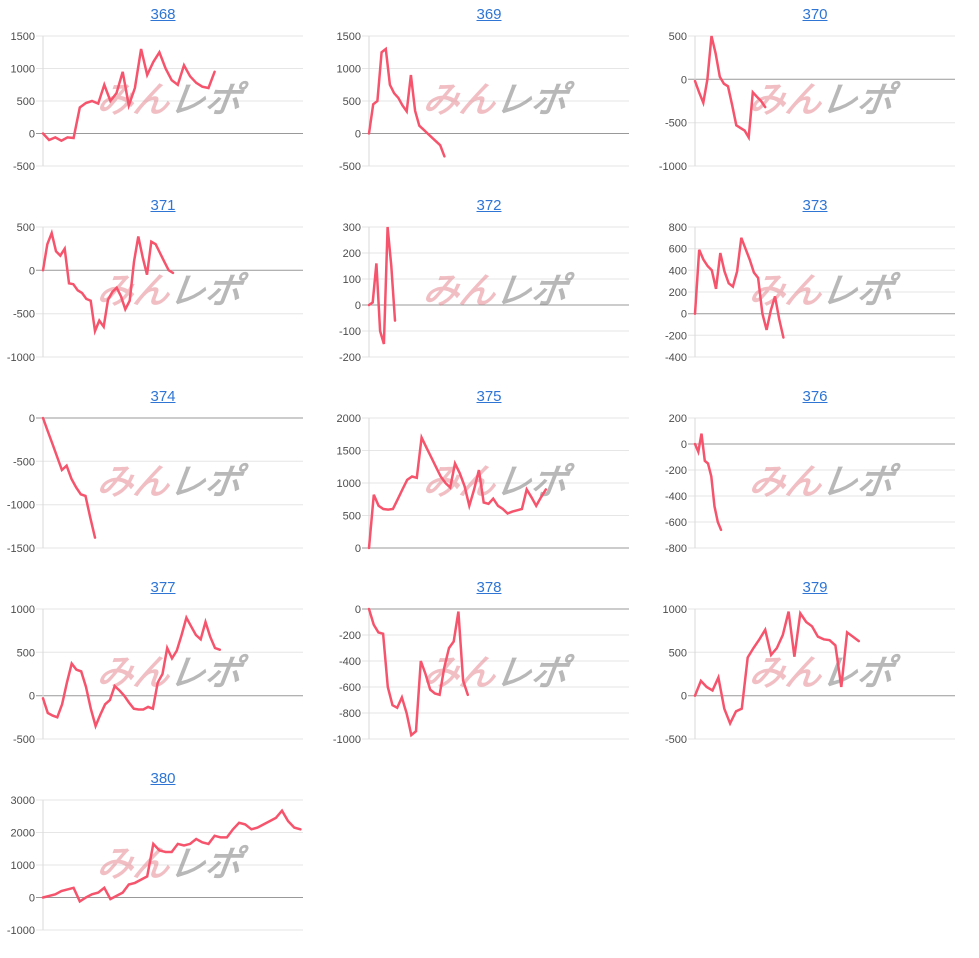 The height and width of the screenshot is (958, 979). I want to click on chart-cell: 380 3000 2000 1000 0 -1000 みんレポ, so click(163, 859).